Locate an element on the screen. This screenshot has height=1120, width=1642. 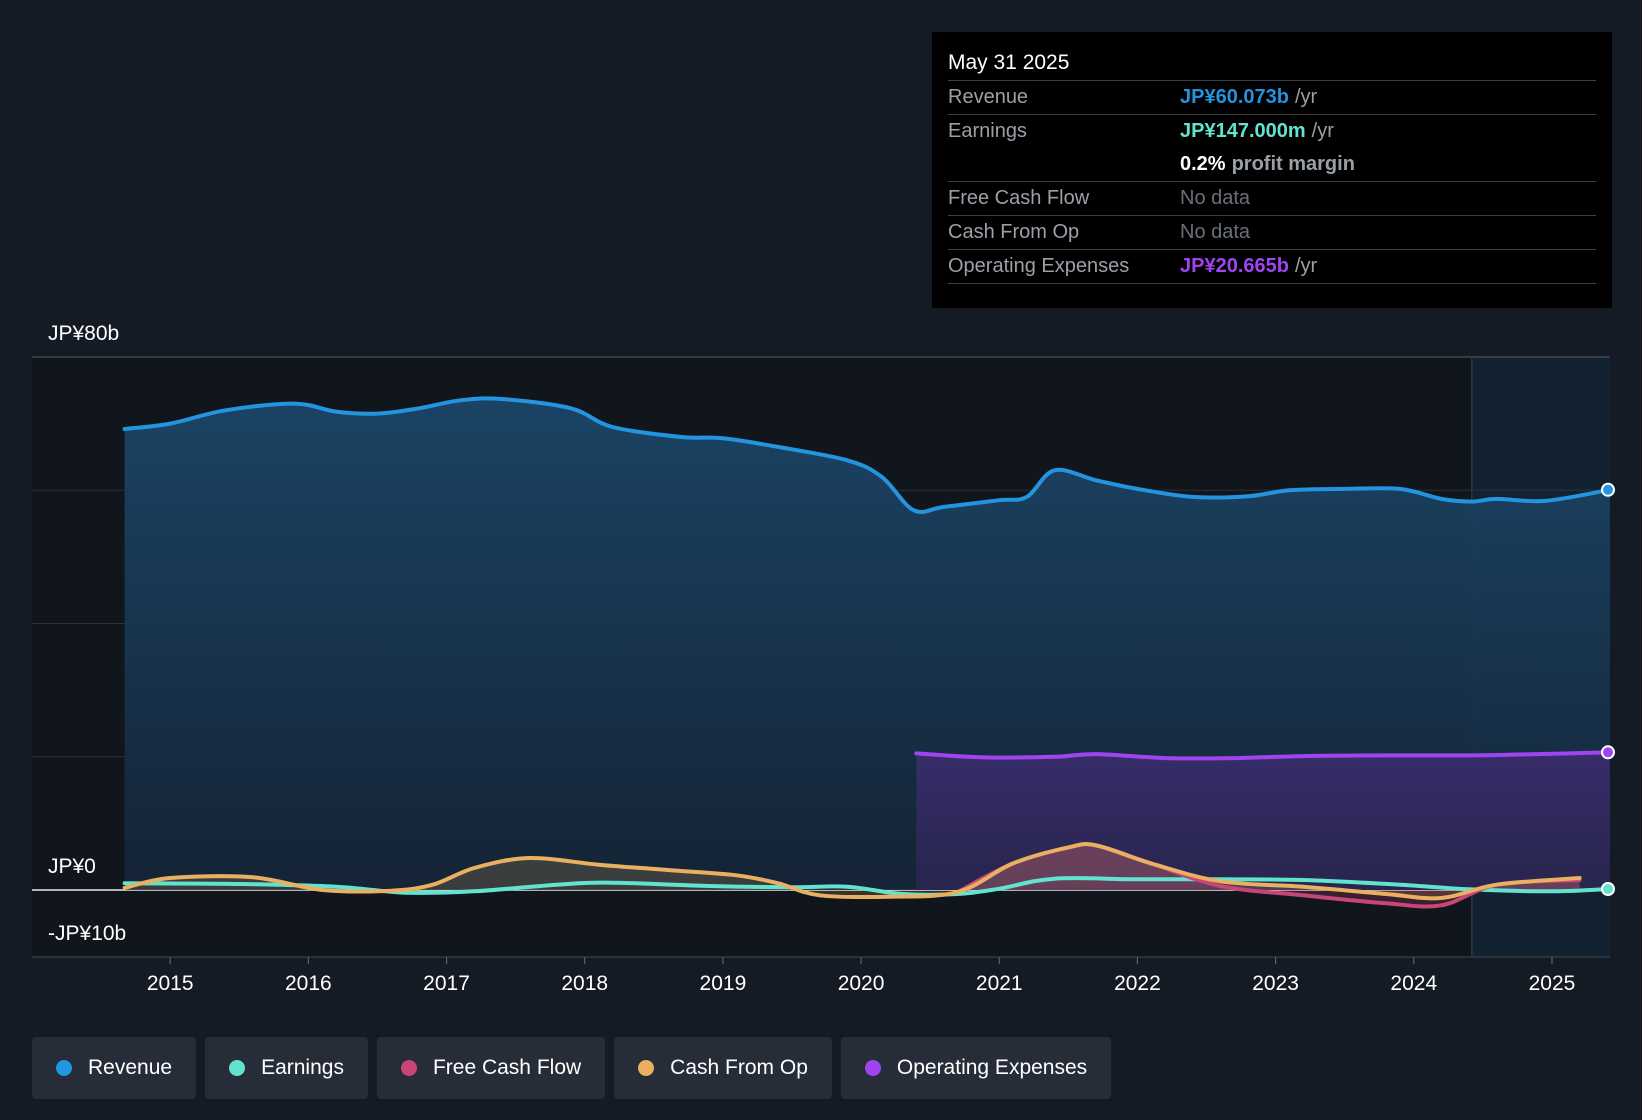
tooltip-label: Free Cash Flow is located at coordinates (1019, 198).